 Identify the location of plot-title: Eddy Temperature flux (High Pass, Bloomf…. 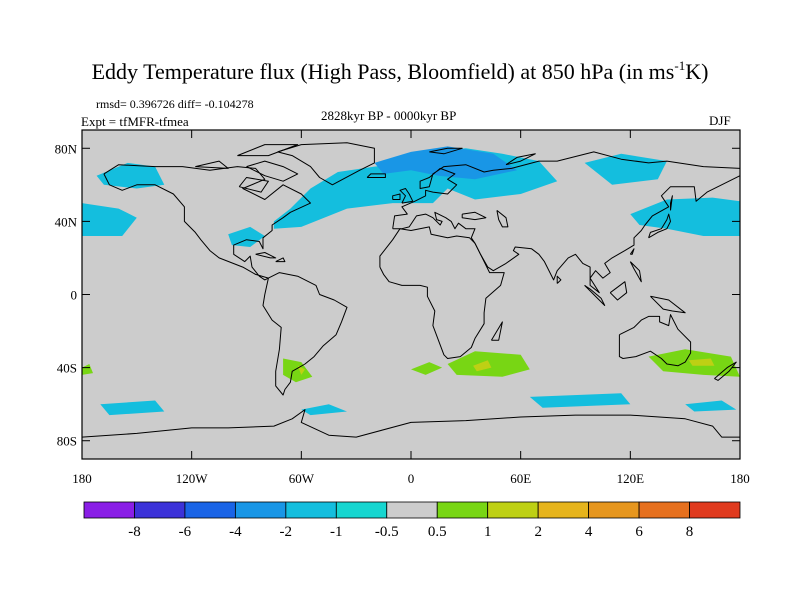
(400, 71).